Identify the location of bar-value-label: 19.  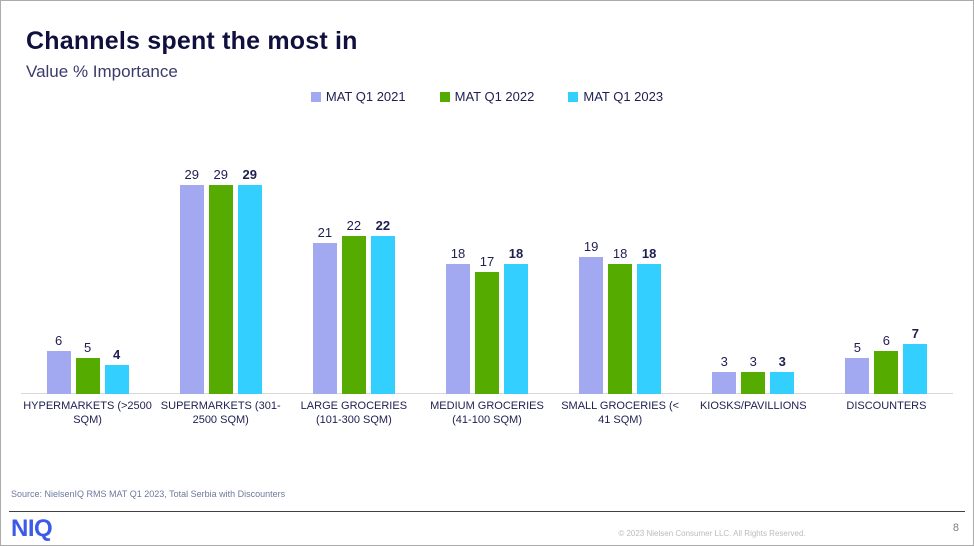
(591, 247).